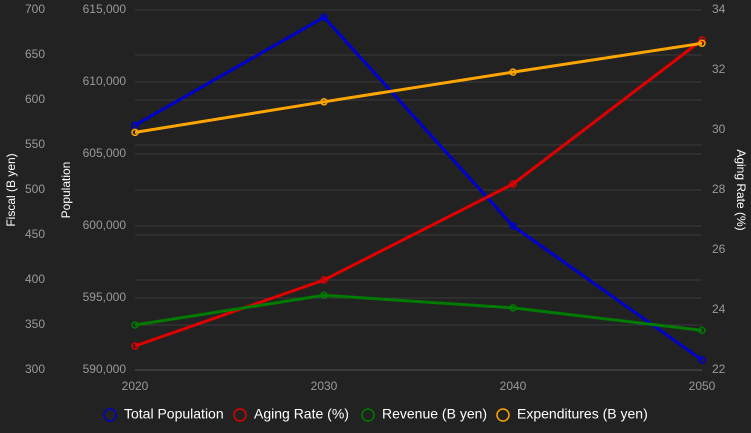 The height and width of the screenshot is (433, 751). What do you see at coordinates (105, 297) in the screenshot?
I see `y-tick-label: 595,000` at bounding box center [105, 297].